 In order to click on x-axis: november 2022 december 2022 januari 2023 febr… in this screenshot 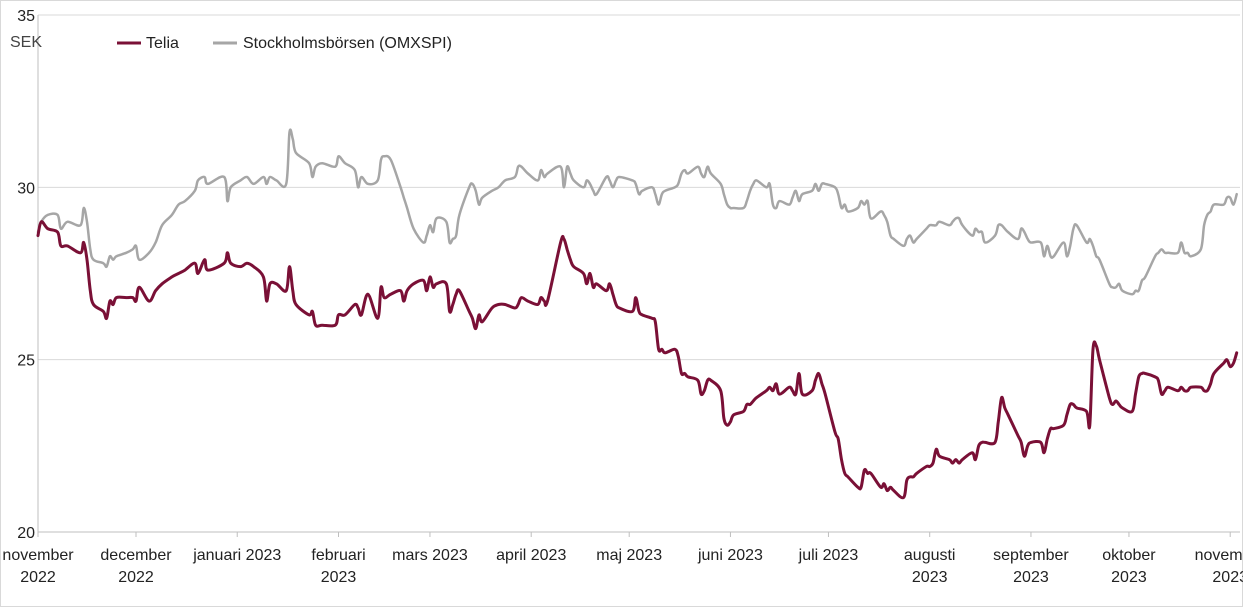, I will do `click(622, 559)`.